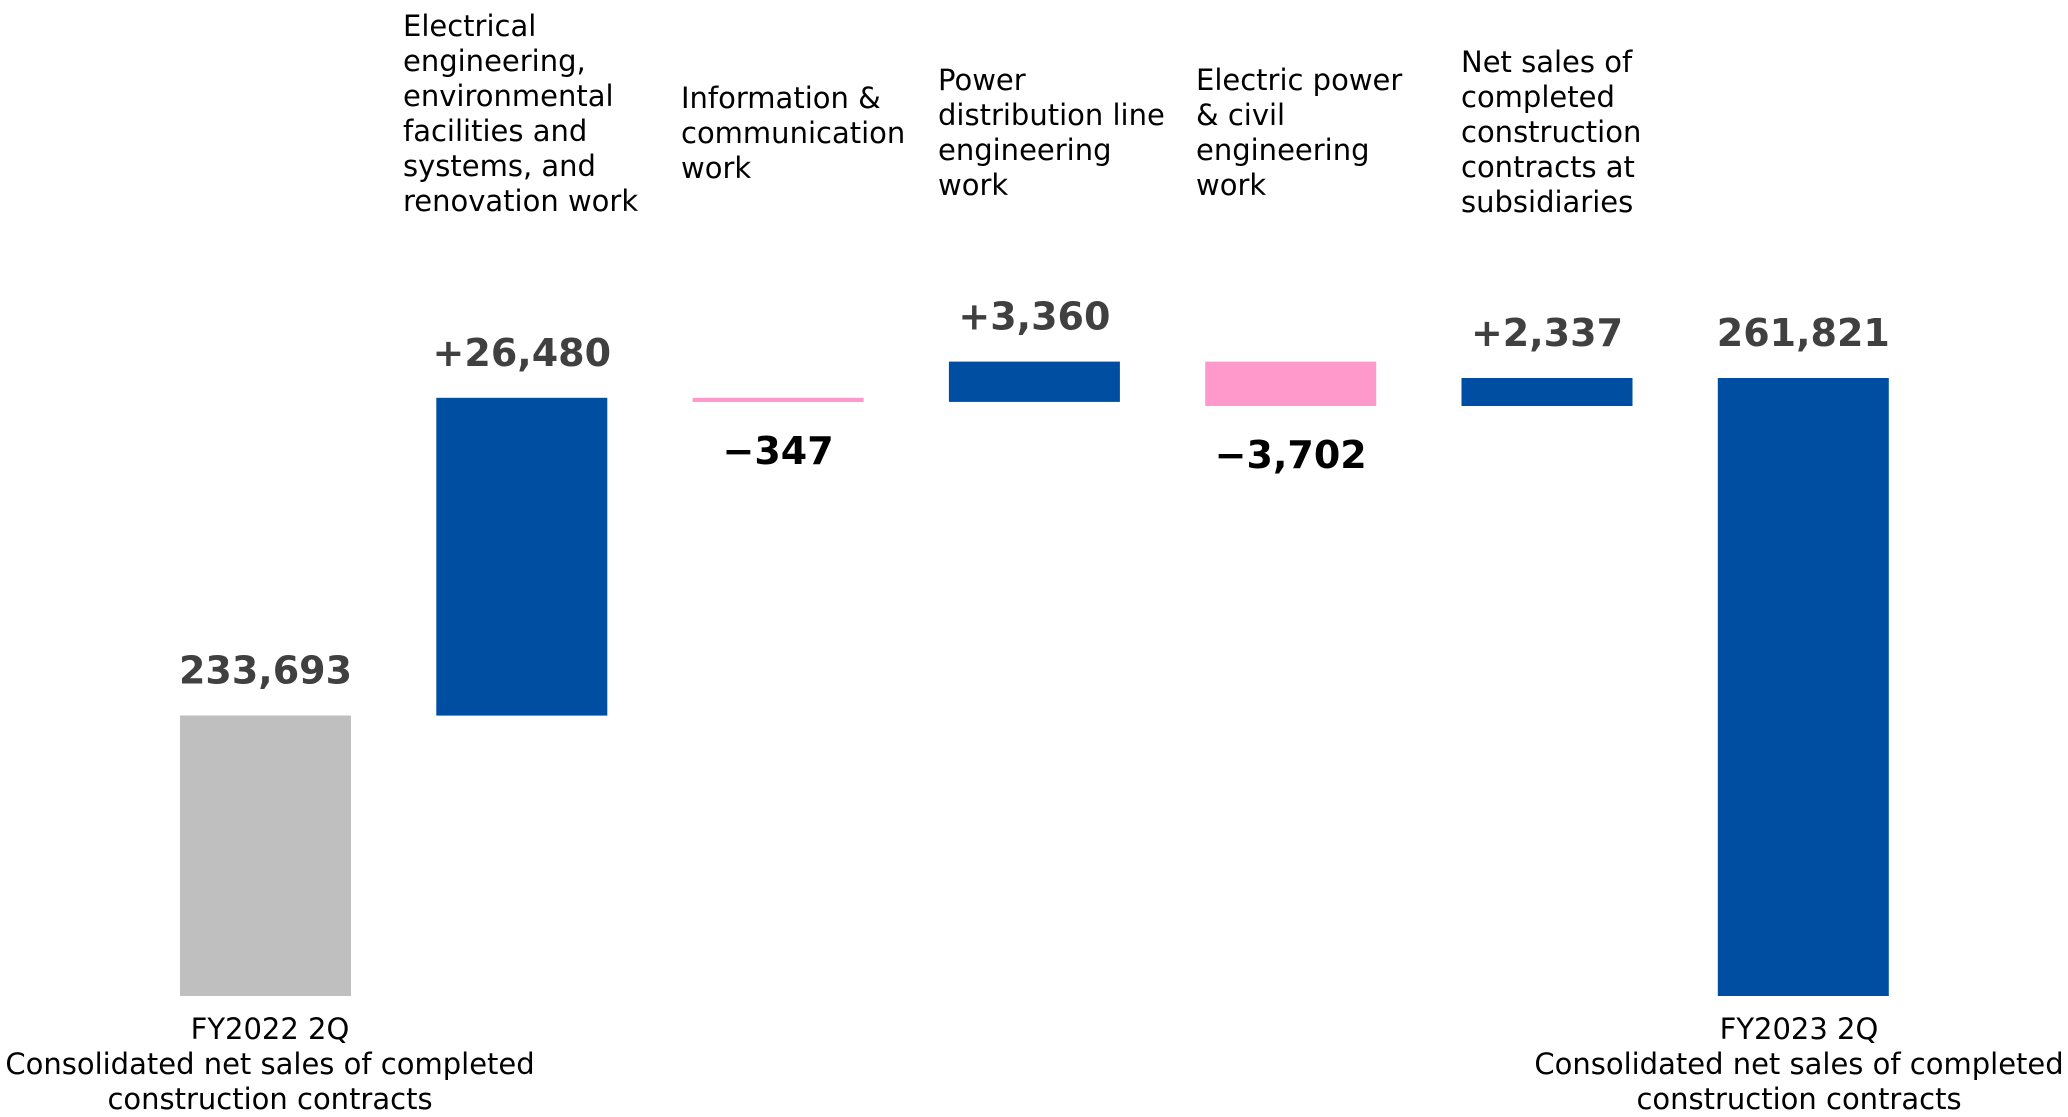  Describe the element at coordinates (1803, 333) in the screenshot. I see `value-label-6: 261,821` at that location.